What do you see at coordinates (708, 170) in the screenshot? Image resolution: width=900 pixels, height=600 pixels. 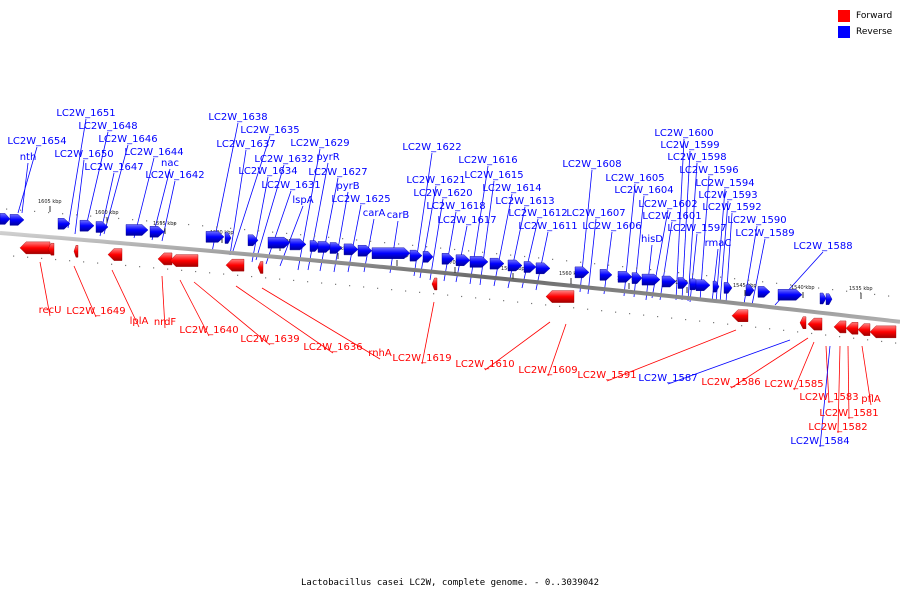 I see `reverse-gene-label: LC2W_1596` at bounding box center [708, 170].